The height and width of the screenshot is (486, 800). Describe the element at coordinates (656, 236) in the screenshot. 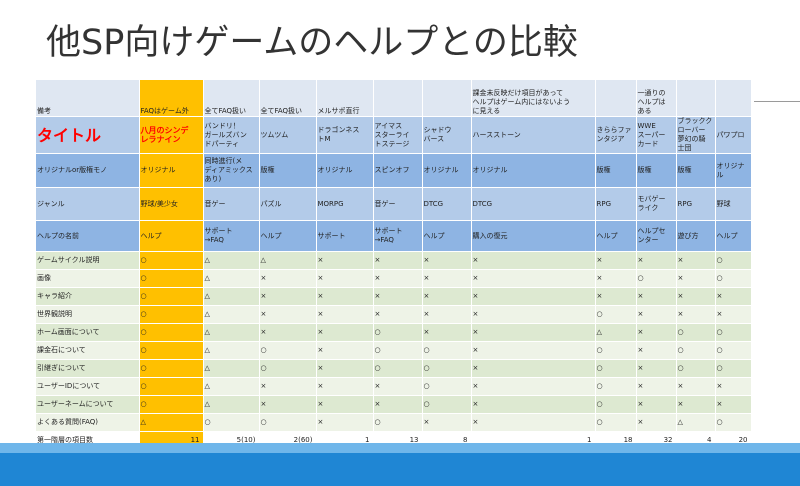

I see `table-cell: ヘルプセ ンター` at that location.